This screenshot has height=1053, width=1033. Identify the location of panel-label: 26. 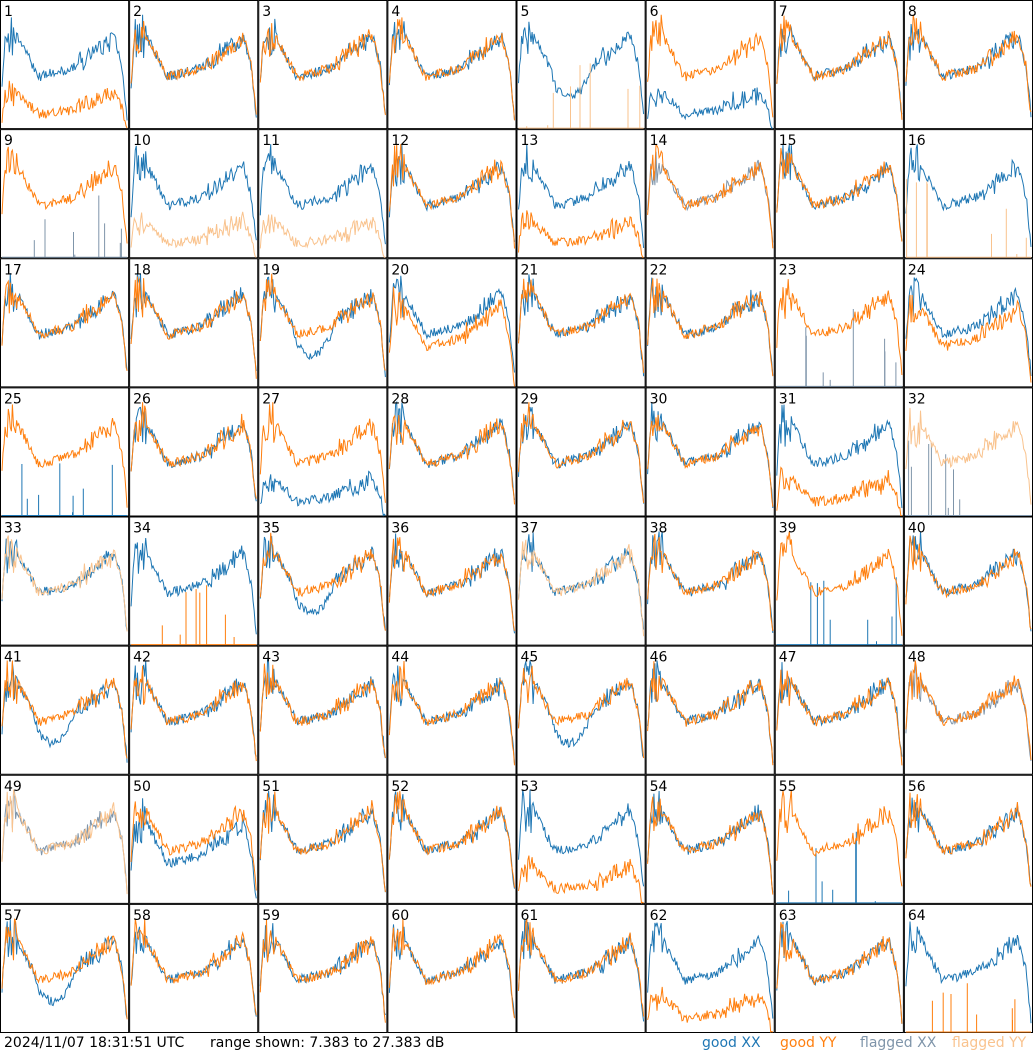
(142, 399).